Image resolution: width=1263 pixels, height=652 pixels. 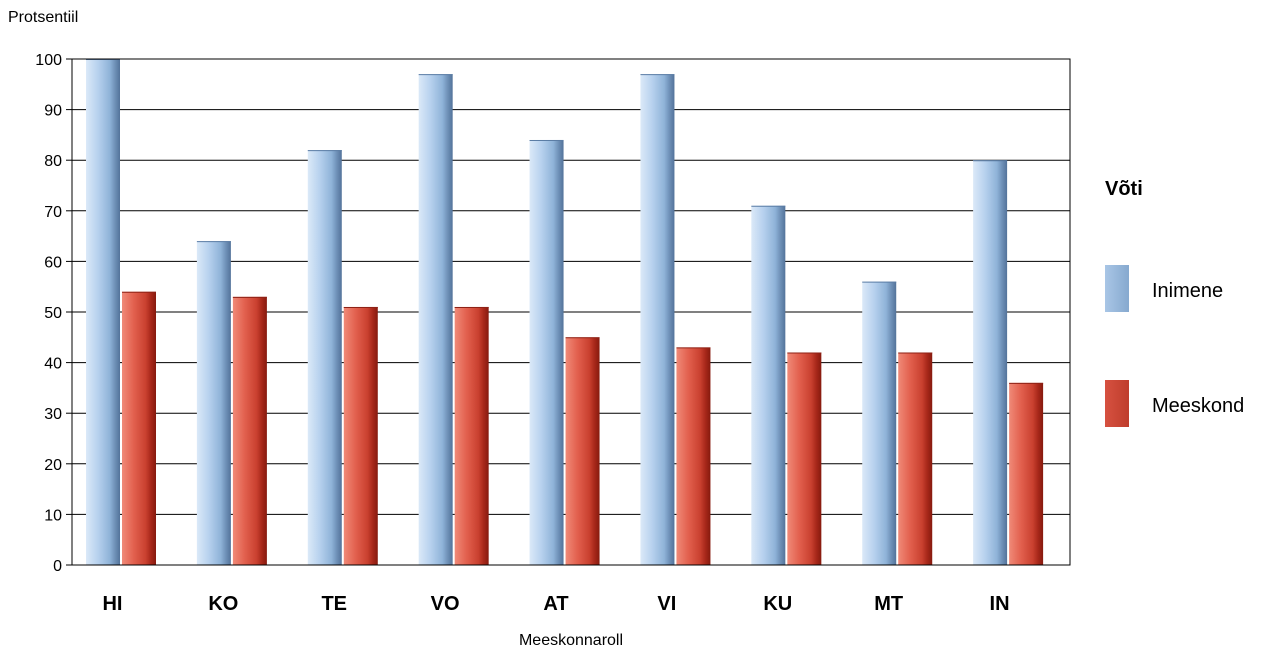 I want to click on legend-title: Võti, so click(x=1124, y=189).